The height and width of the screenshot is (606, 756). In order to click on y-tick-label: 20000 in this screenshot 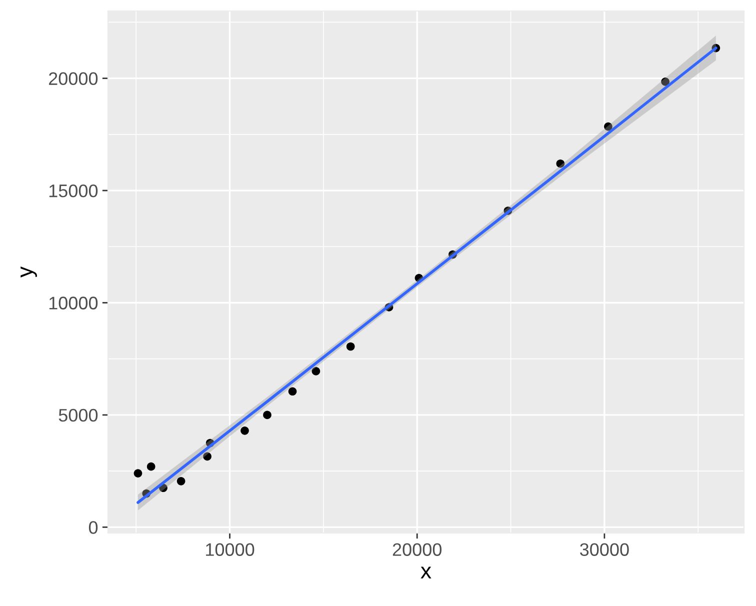, I will do `click(73, 79)`.